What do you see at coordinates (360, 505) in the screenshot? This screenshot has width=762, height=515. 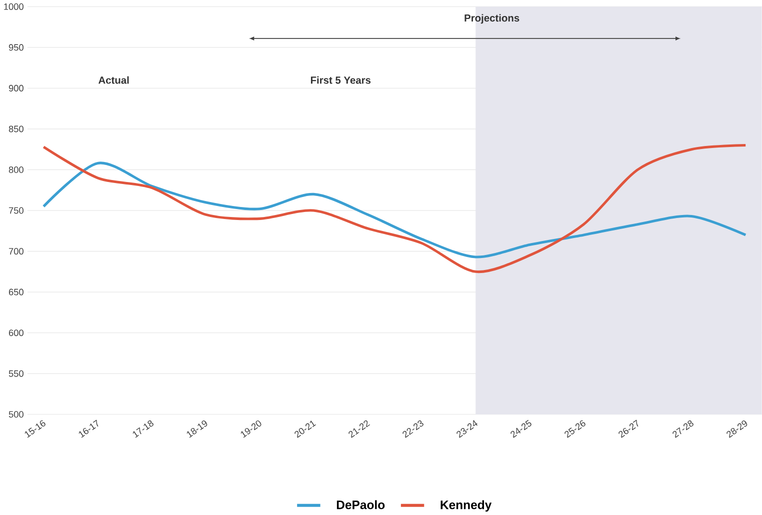 I see `legend-label: DePaolo` at bounding box center [360, 505].